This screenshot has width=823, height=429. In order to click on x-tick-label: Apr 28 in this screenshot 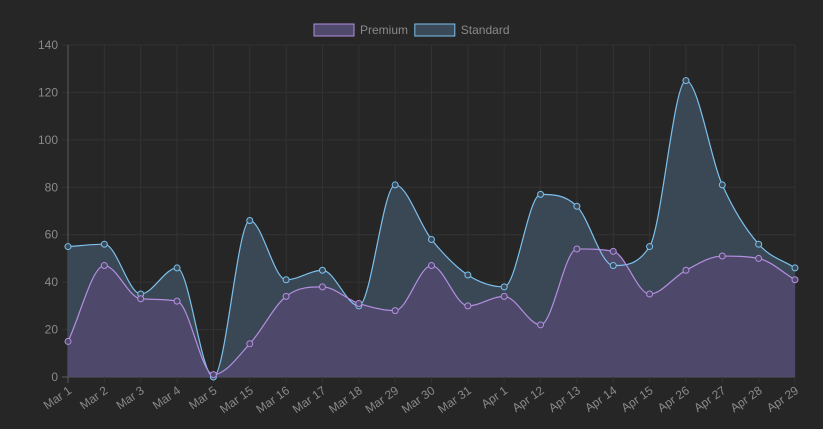, I will do `click(746, 399)`.